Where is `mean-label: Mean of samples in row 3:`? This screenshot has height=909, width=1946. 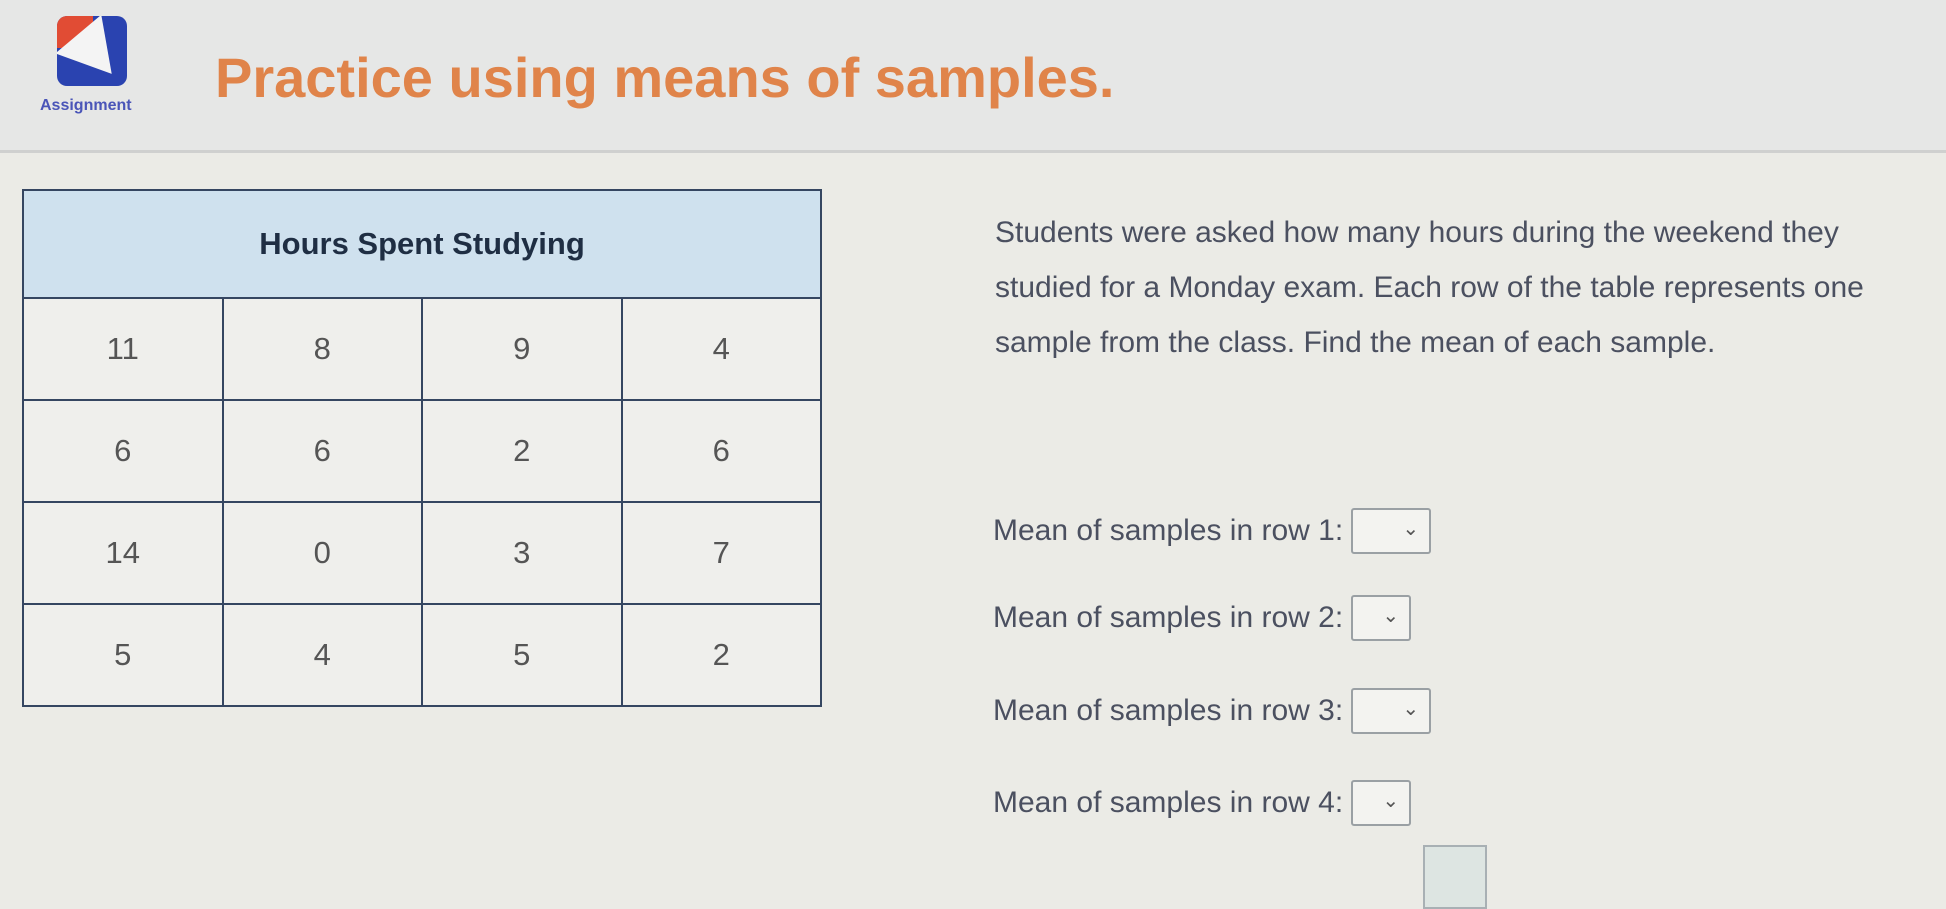 mean-label: Mean of samples in row 3: is located at coordinates (1168, 710).